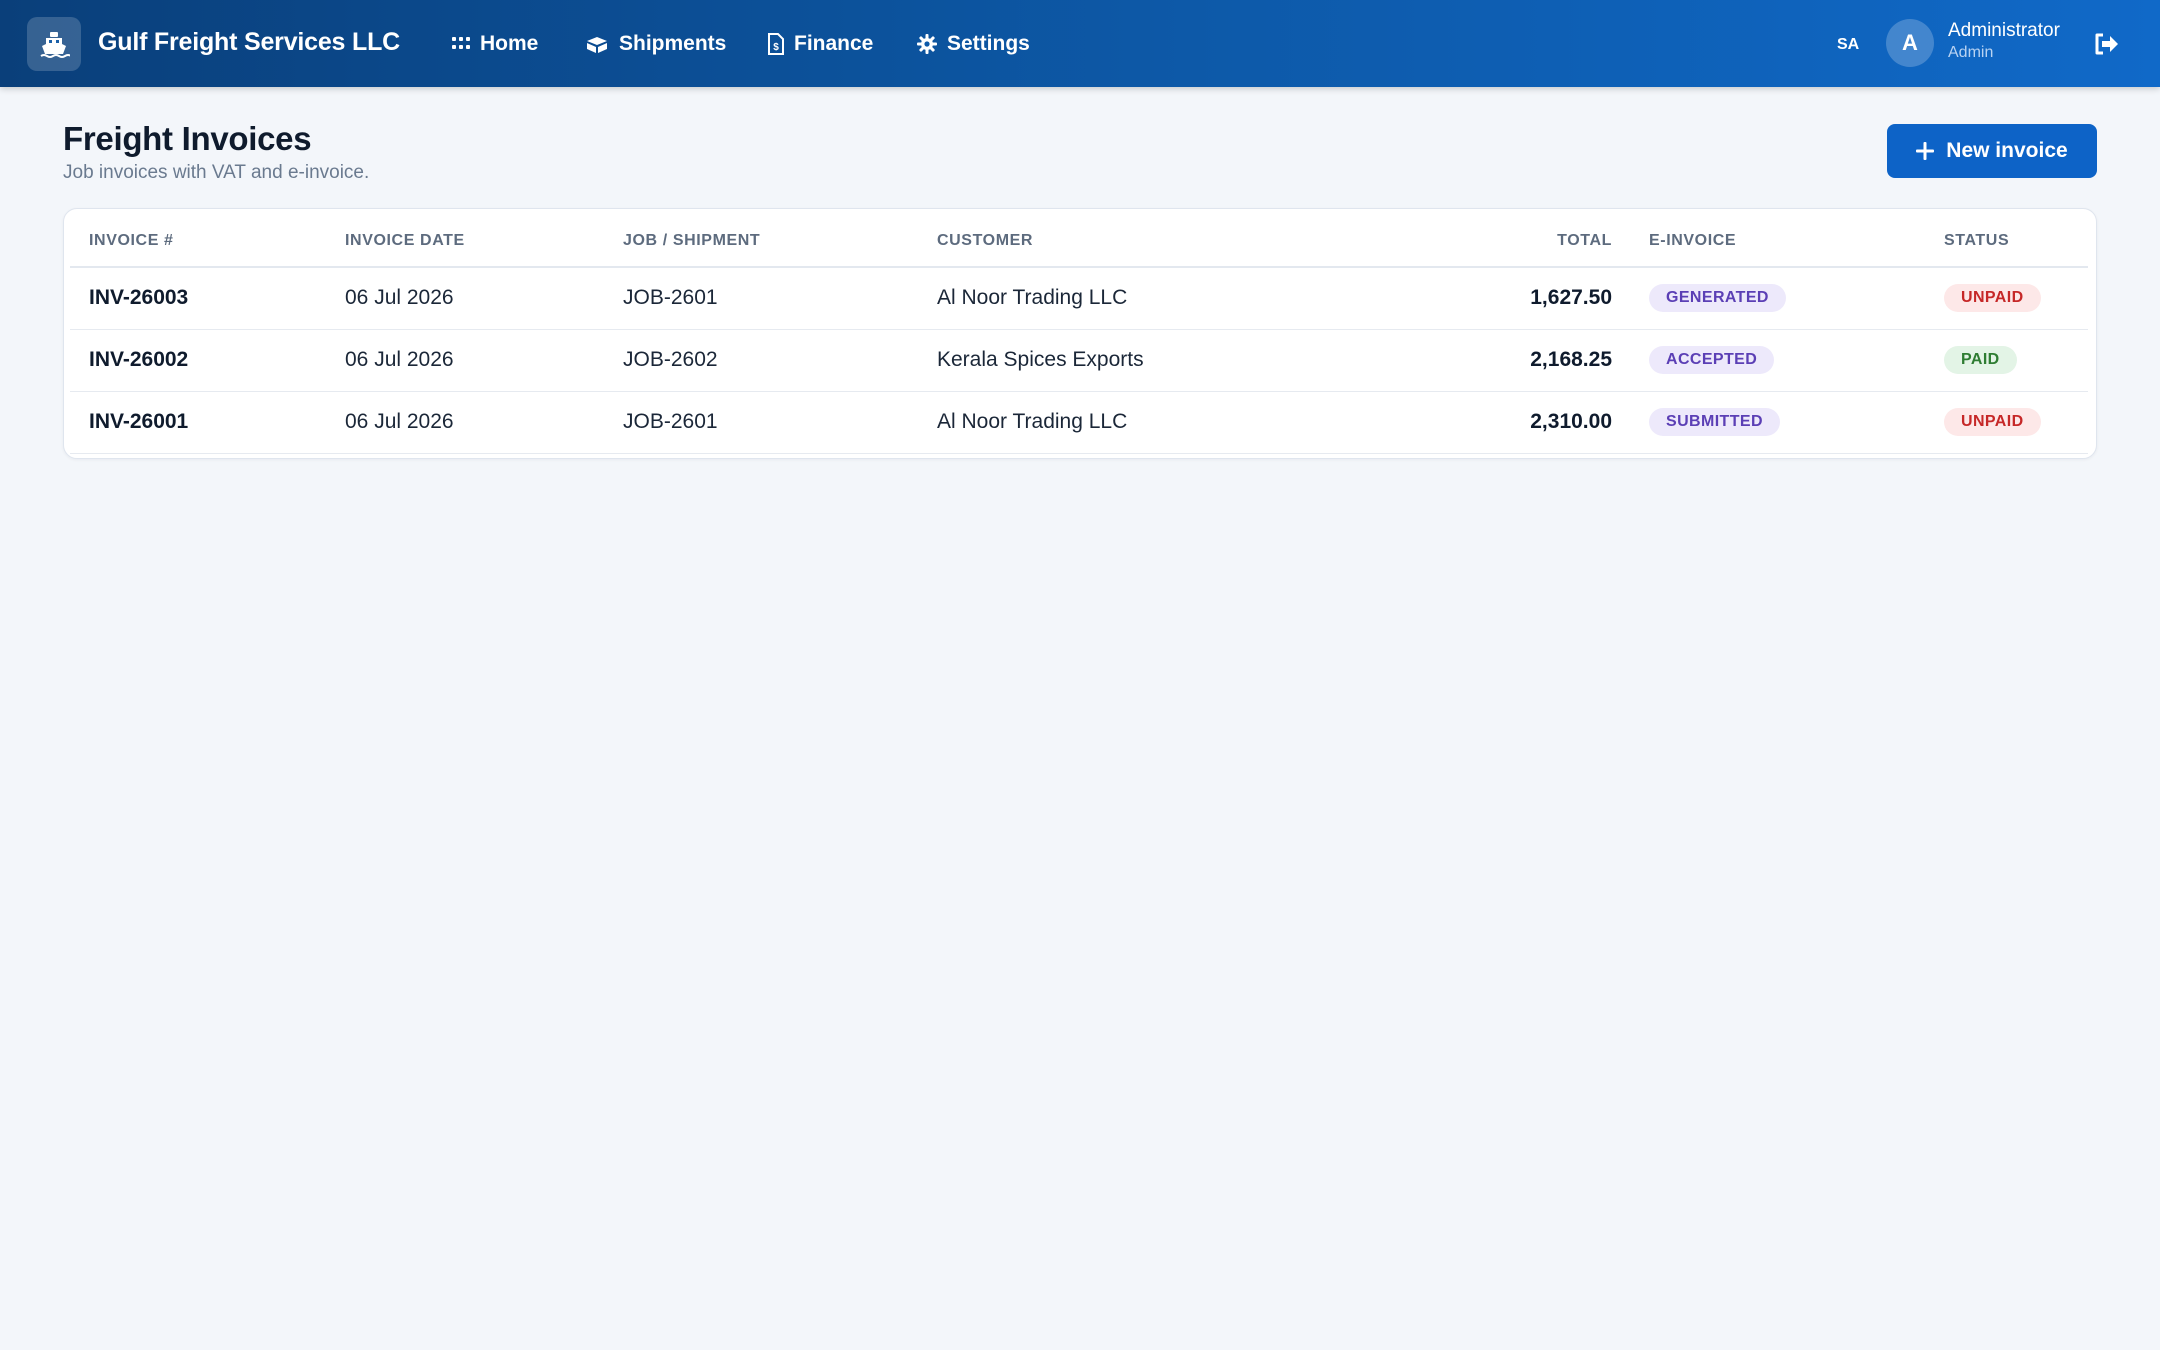 The width and height of the screenshot is (2160, 1350). I want to click on invoice-total: 2,168.25, so click(1478, 360).